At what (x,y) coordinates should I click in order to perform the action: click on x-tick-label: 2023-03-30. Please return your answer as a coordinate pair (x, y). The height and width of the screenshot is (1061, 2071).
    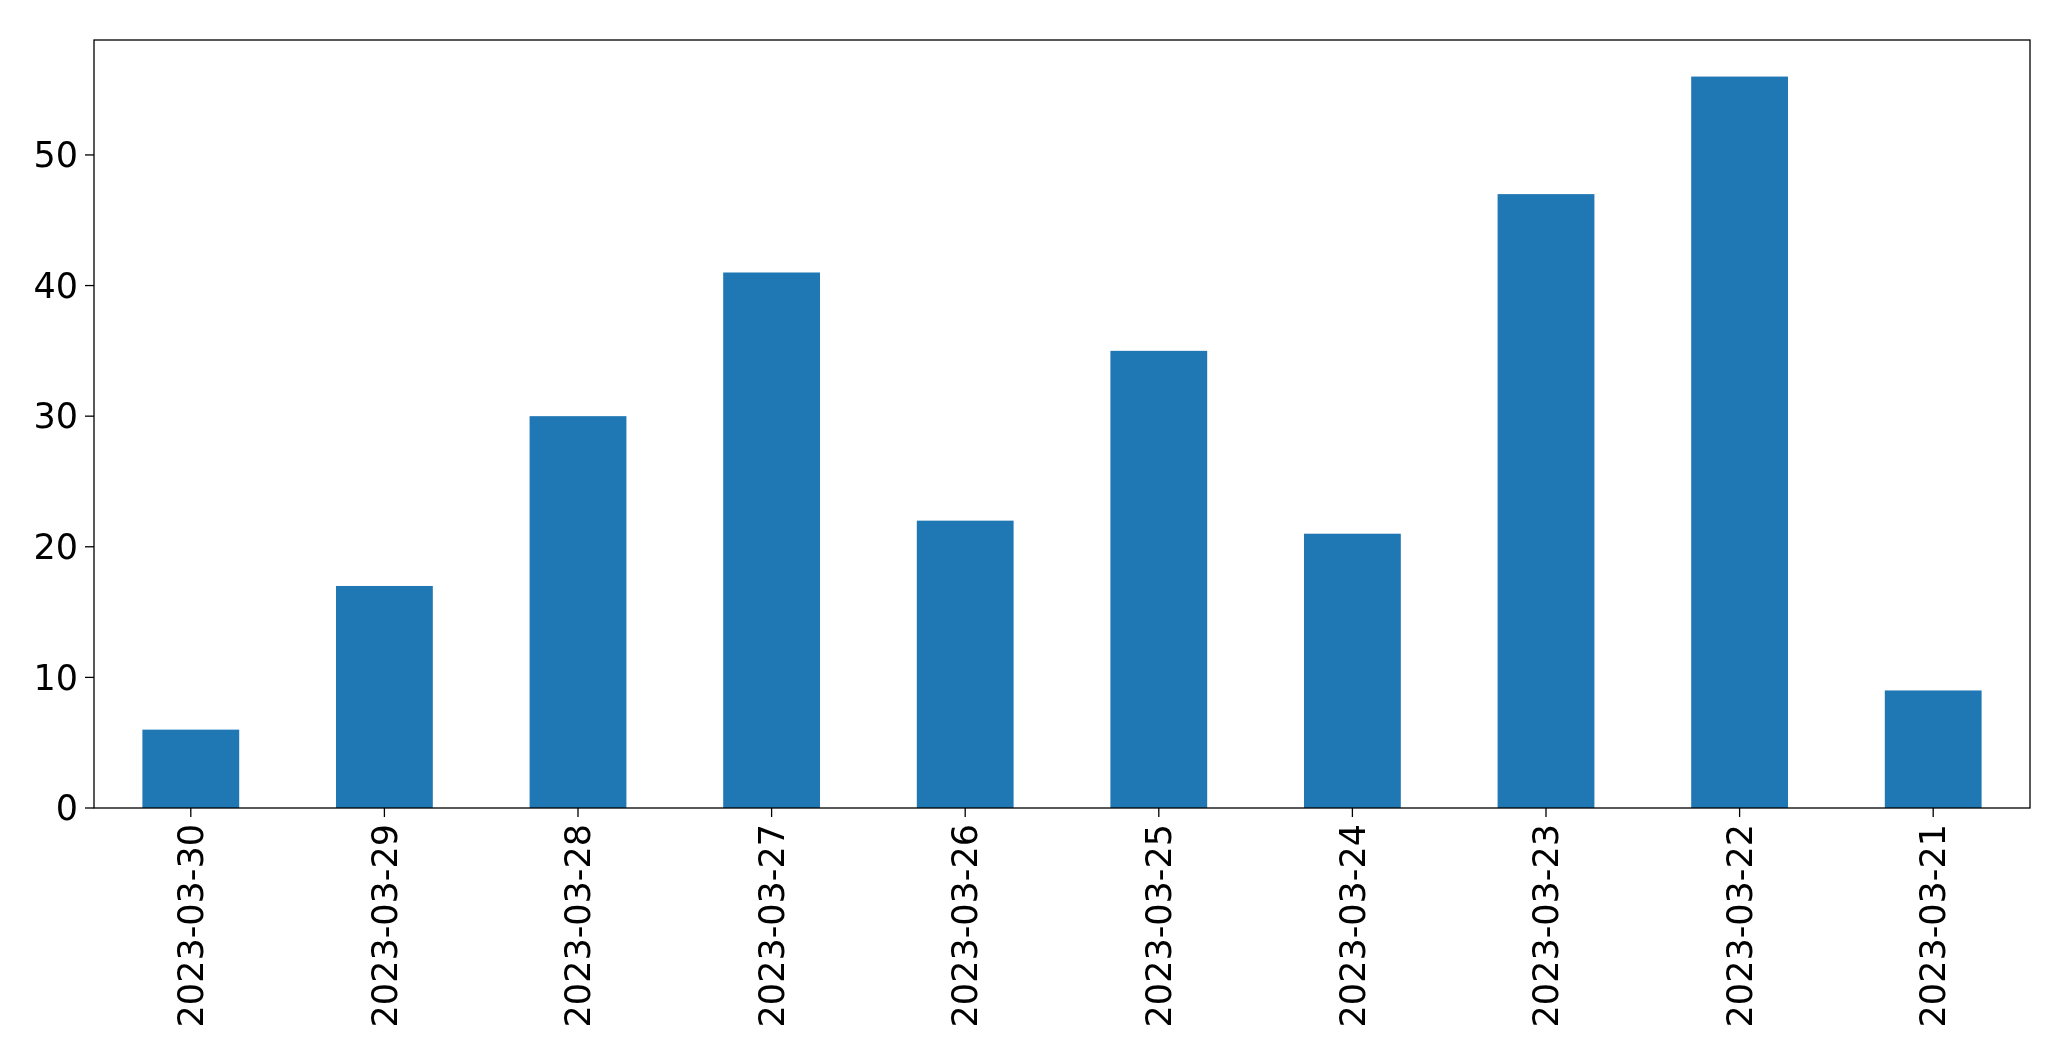
    Looking at the image, I should click on (191, 926).